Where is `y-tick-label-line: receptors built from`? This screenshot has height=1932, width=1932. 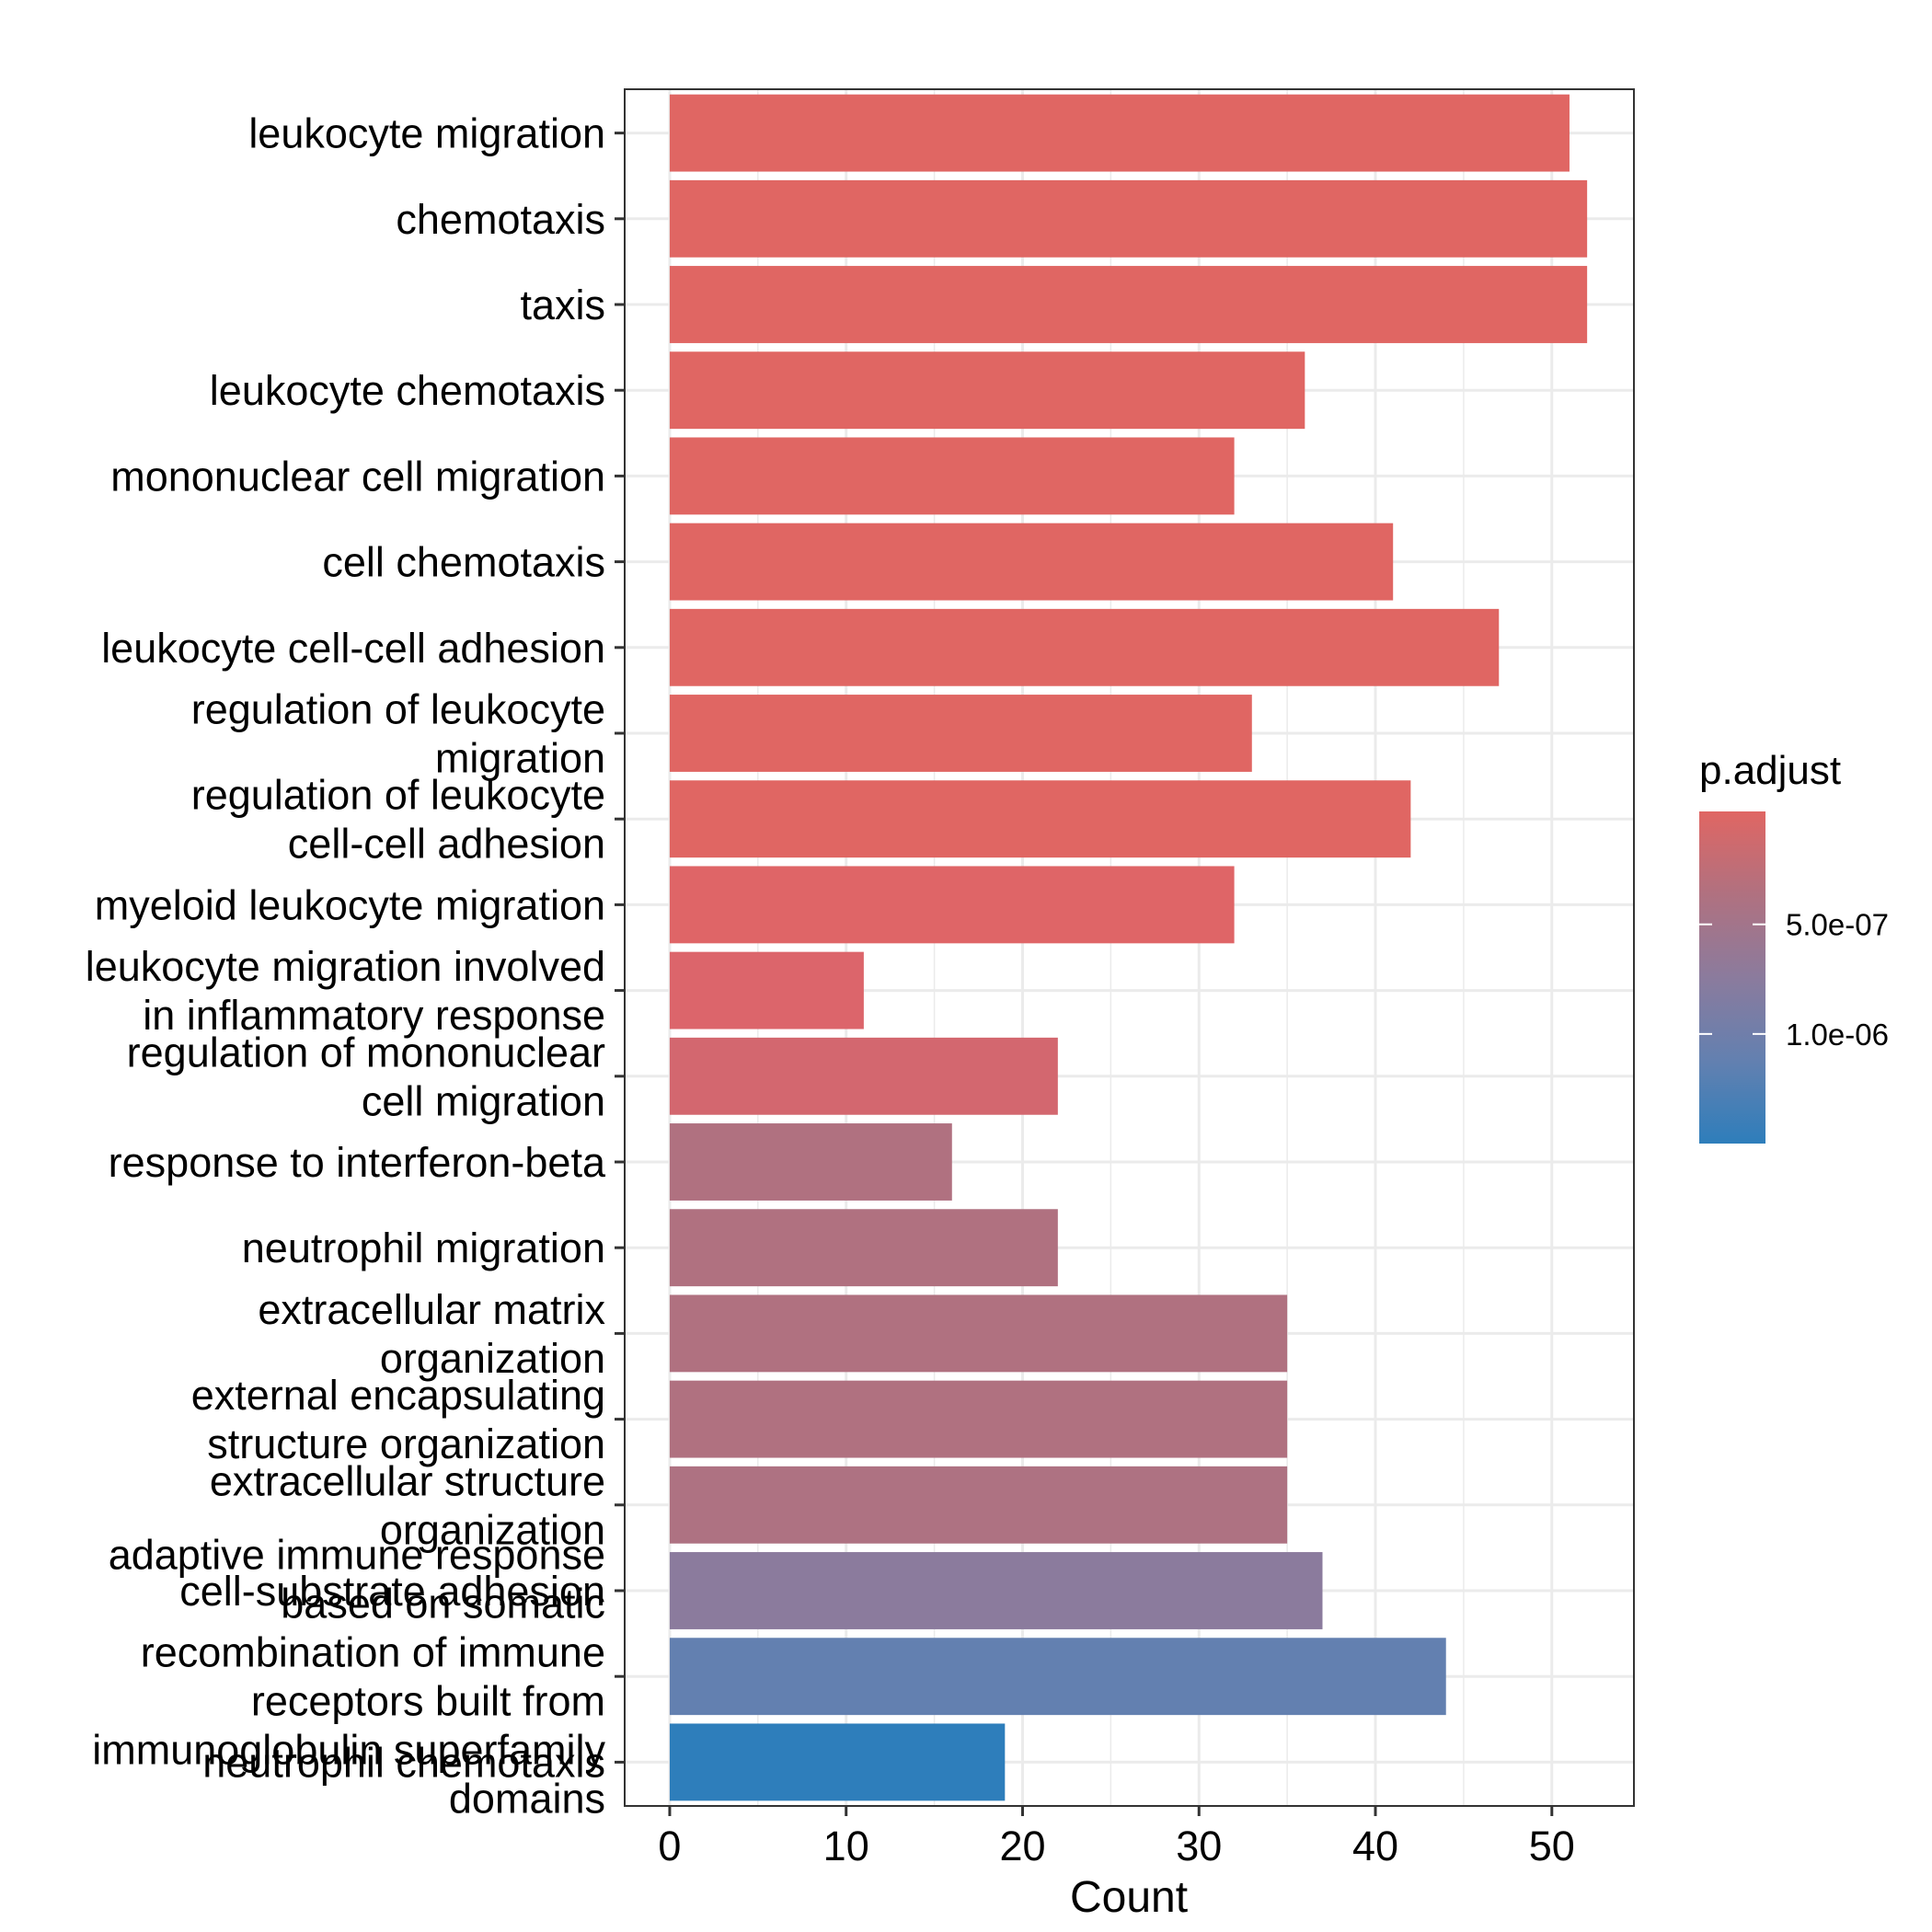 y-tick-label-line: receptors built from is located at coordinates (428, 1701).